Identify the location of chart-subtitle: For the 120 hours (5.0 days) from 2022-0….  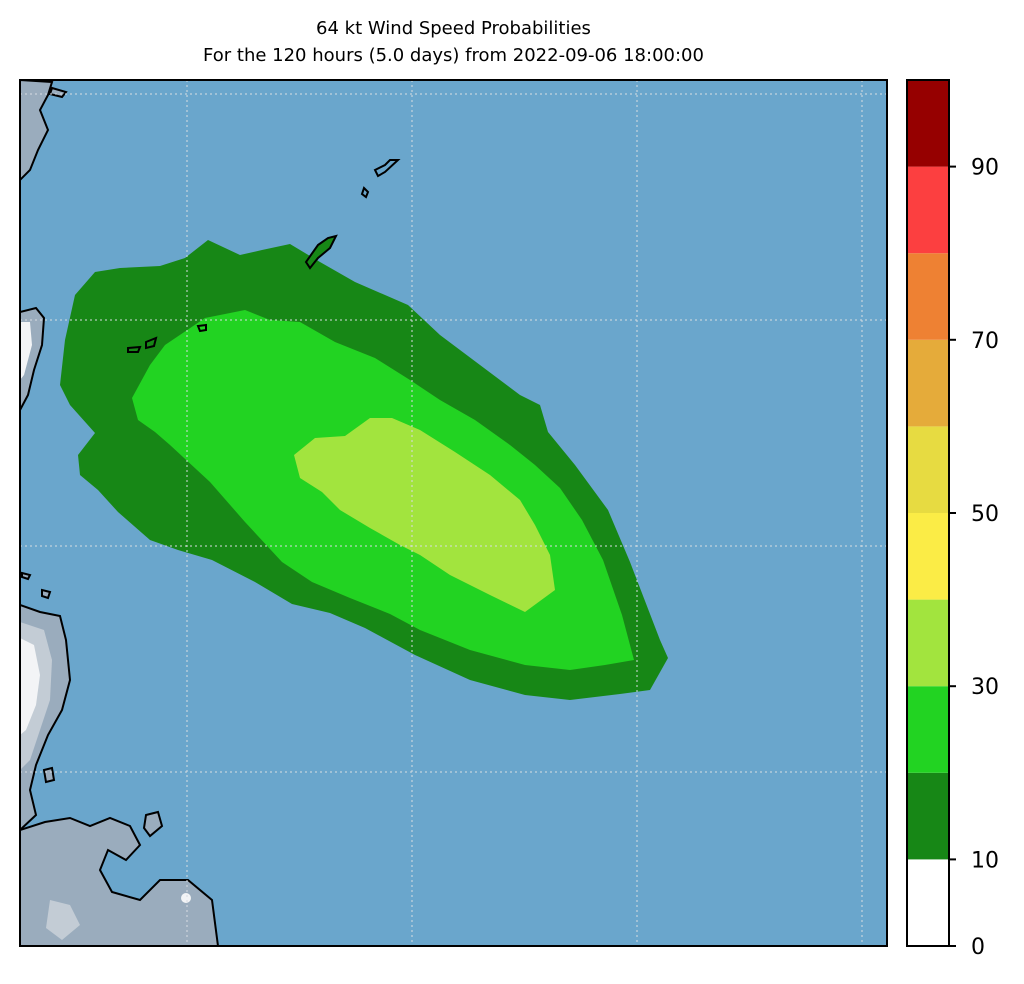
(453, 55).